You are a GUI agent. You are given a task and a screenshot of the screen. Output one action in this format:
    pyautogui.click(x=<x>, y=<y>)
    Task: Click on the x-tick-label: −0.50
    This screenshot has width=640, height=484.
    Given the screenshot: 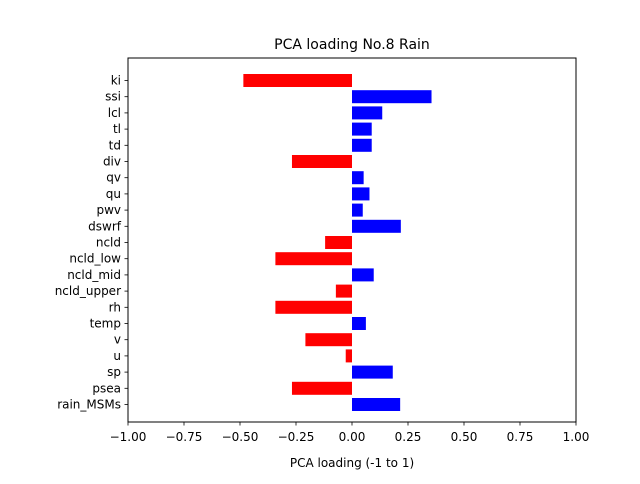 What is the action you would take?
    pyautogui.click(x=240, y=437)
    